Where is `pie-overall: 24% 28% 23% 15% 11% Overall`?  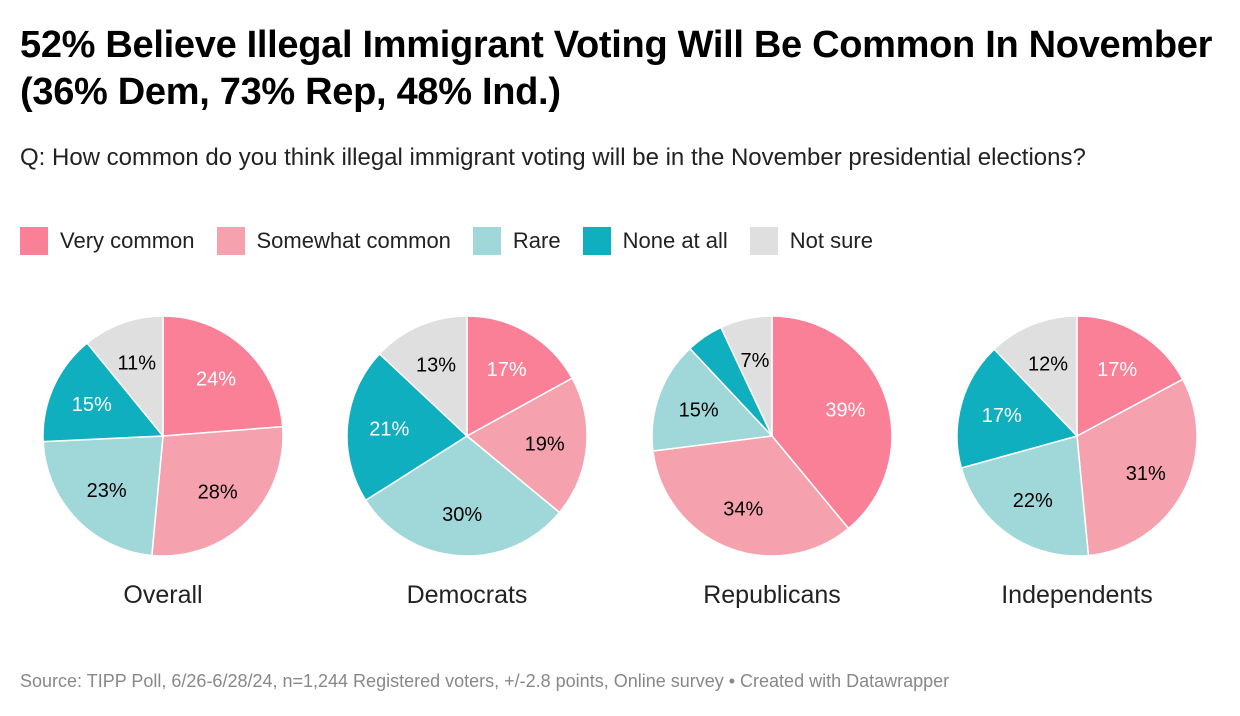
pie-overall: 24% 28% 23% 15% 11% Overall is located at coordinates (163, 462).